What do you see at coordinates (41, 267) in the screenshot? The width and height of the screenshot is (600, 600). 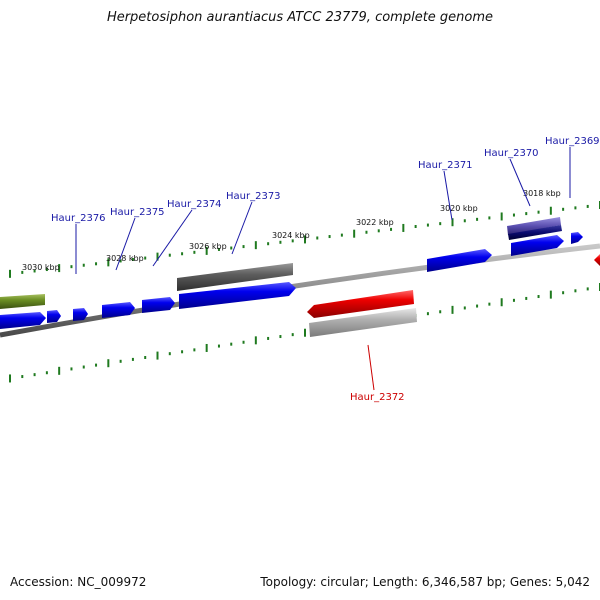 I see `kbp-label-3030: 3030 kbp` at bounding box center [41, 267].